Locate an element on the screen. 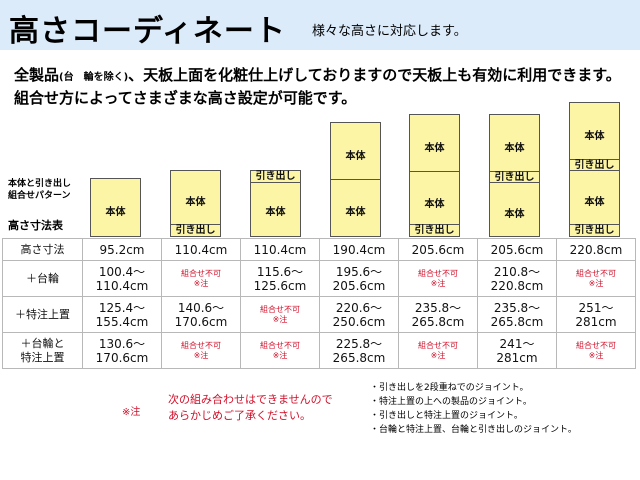 Image resolution: width=640 pixels, height=480 pixels. diagram-5: 本体 本体 引き出し is located at coordinates (434, 175).